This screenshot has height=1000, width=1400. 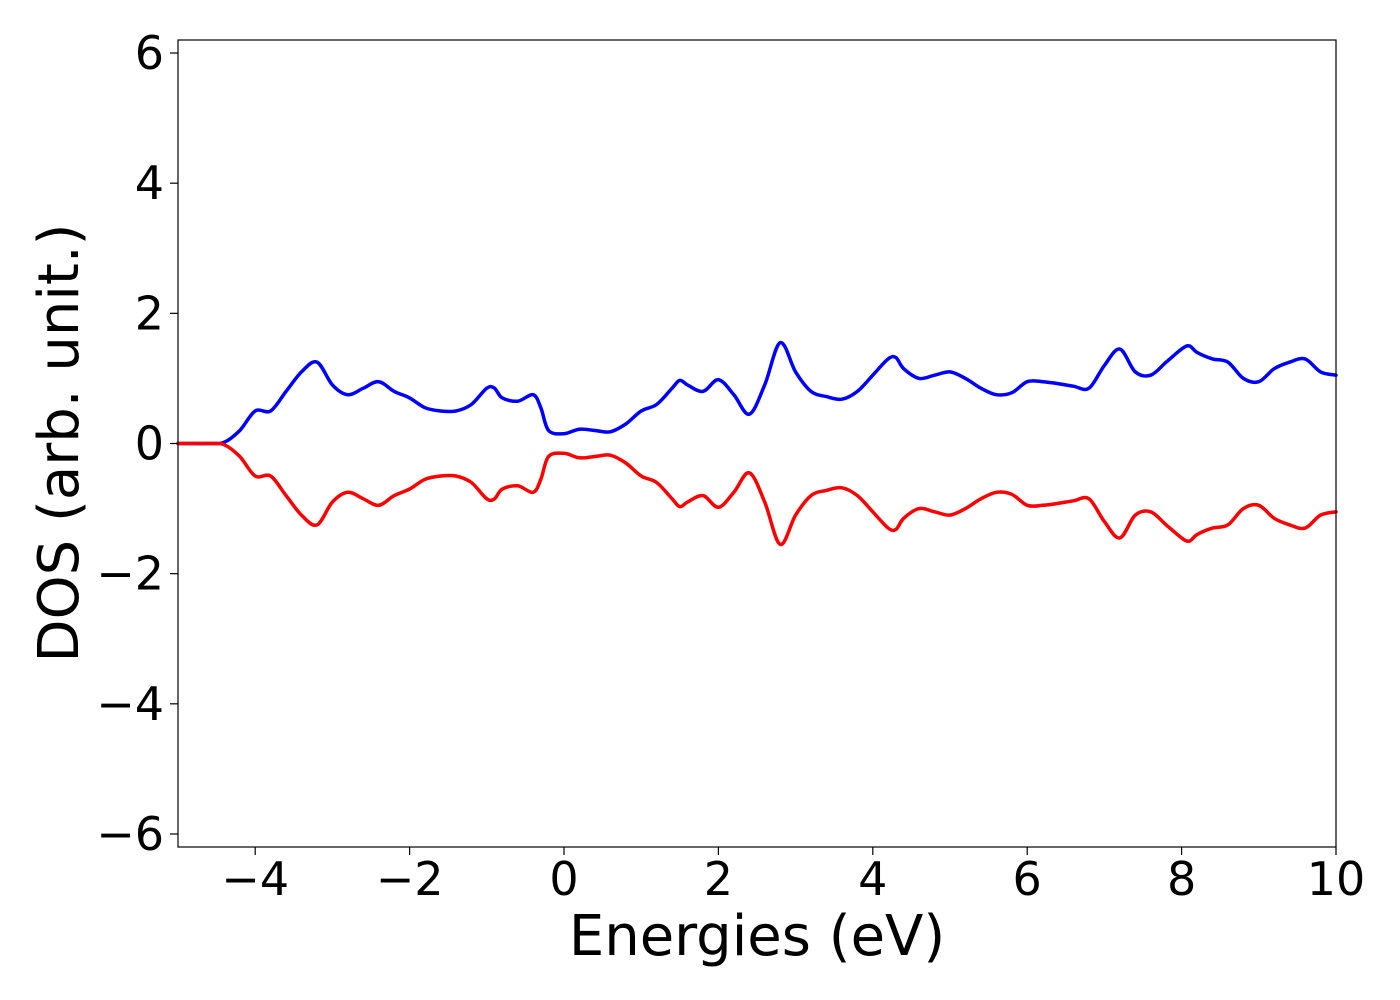 What do you see at coordinates (1181, 879) in the screenshot?
I see `x-tick-label: 8` at bounding box center [1181, 879].